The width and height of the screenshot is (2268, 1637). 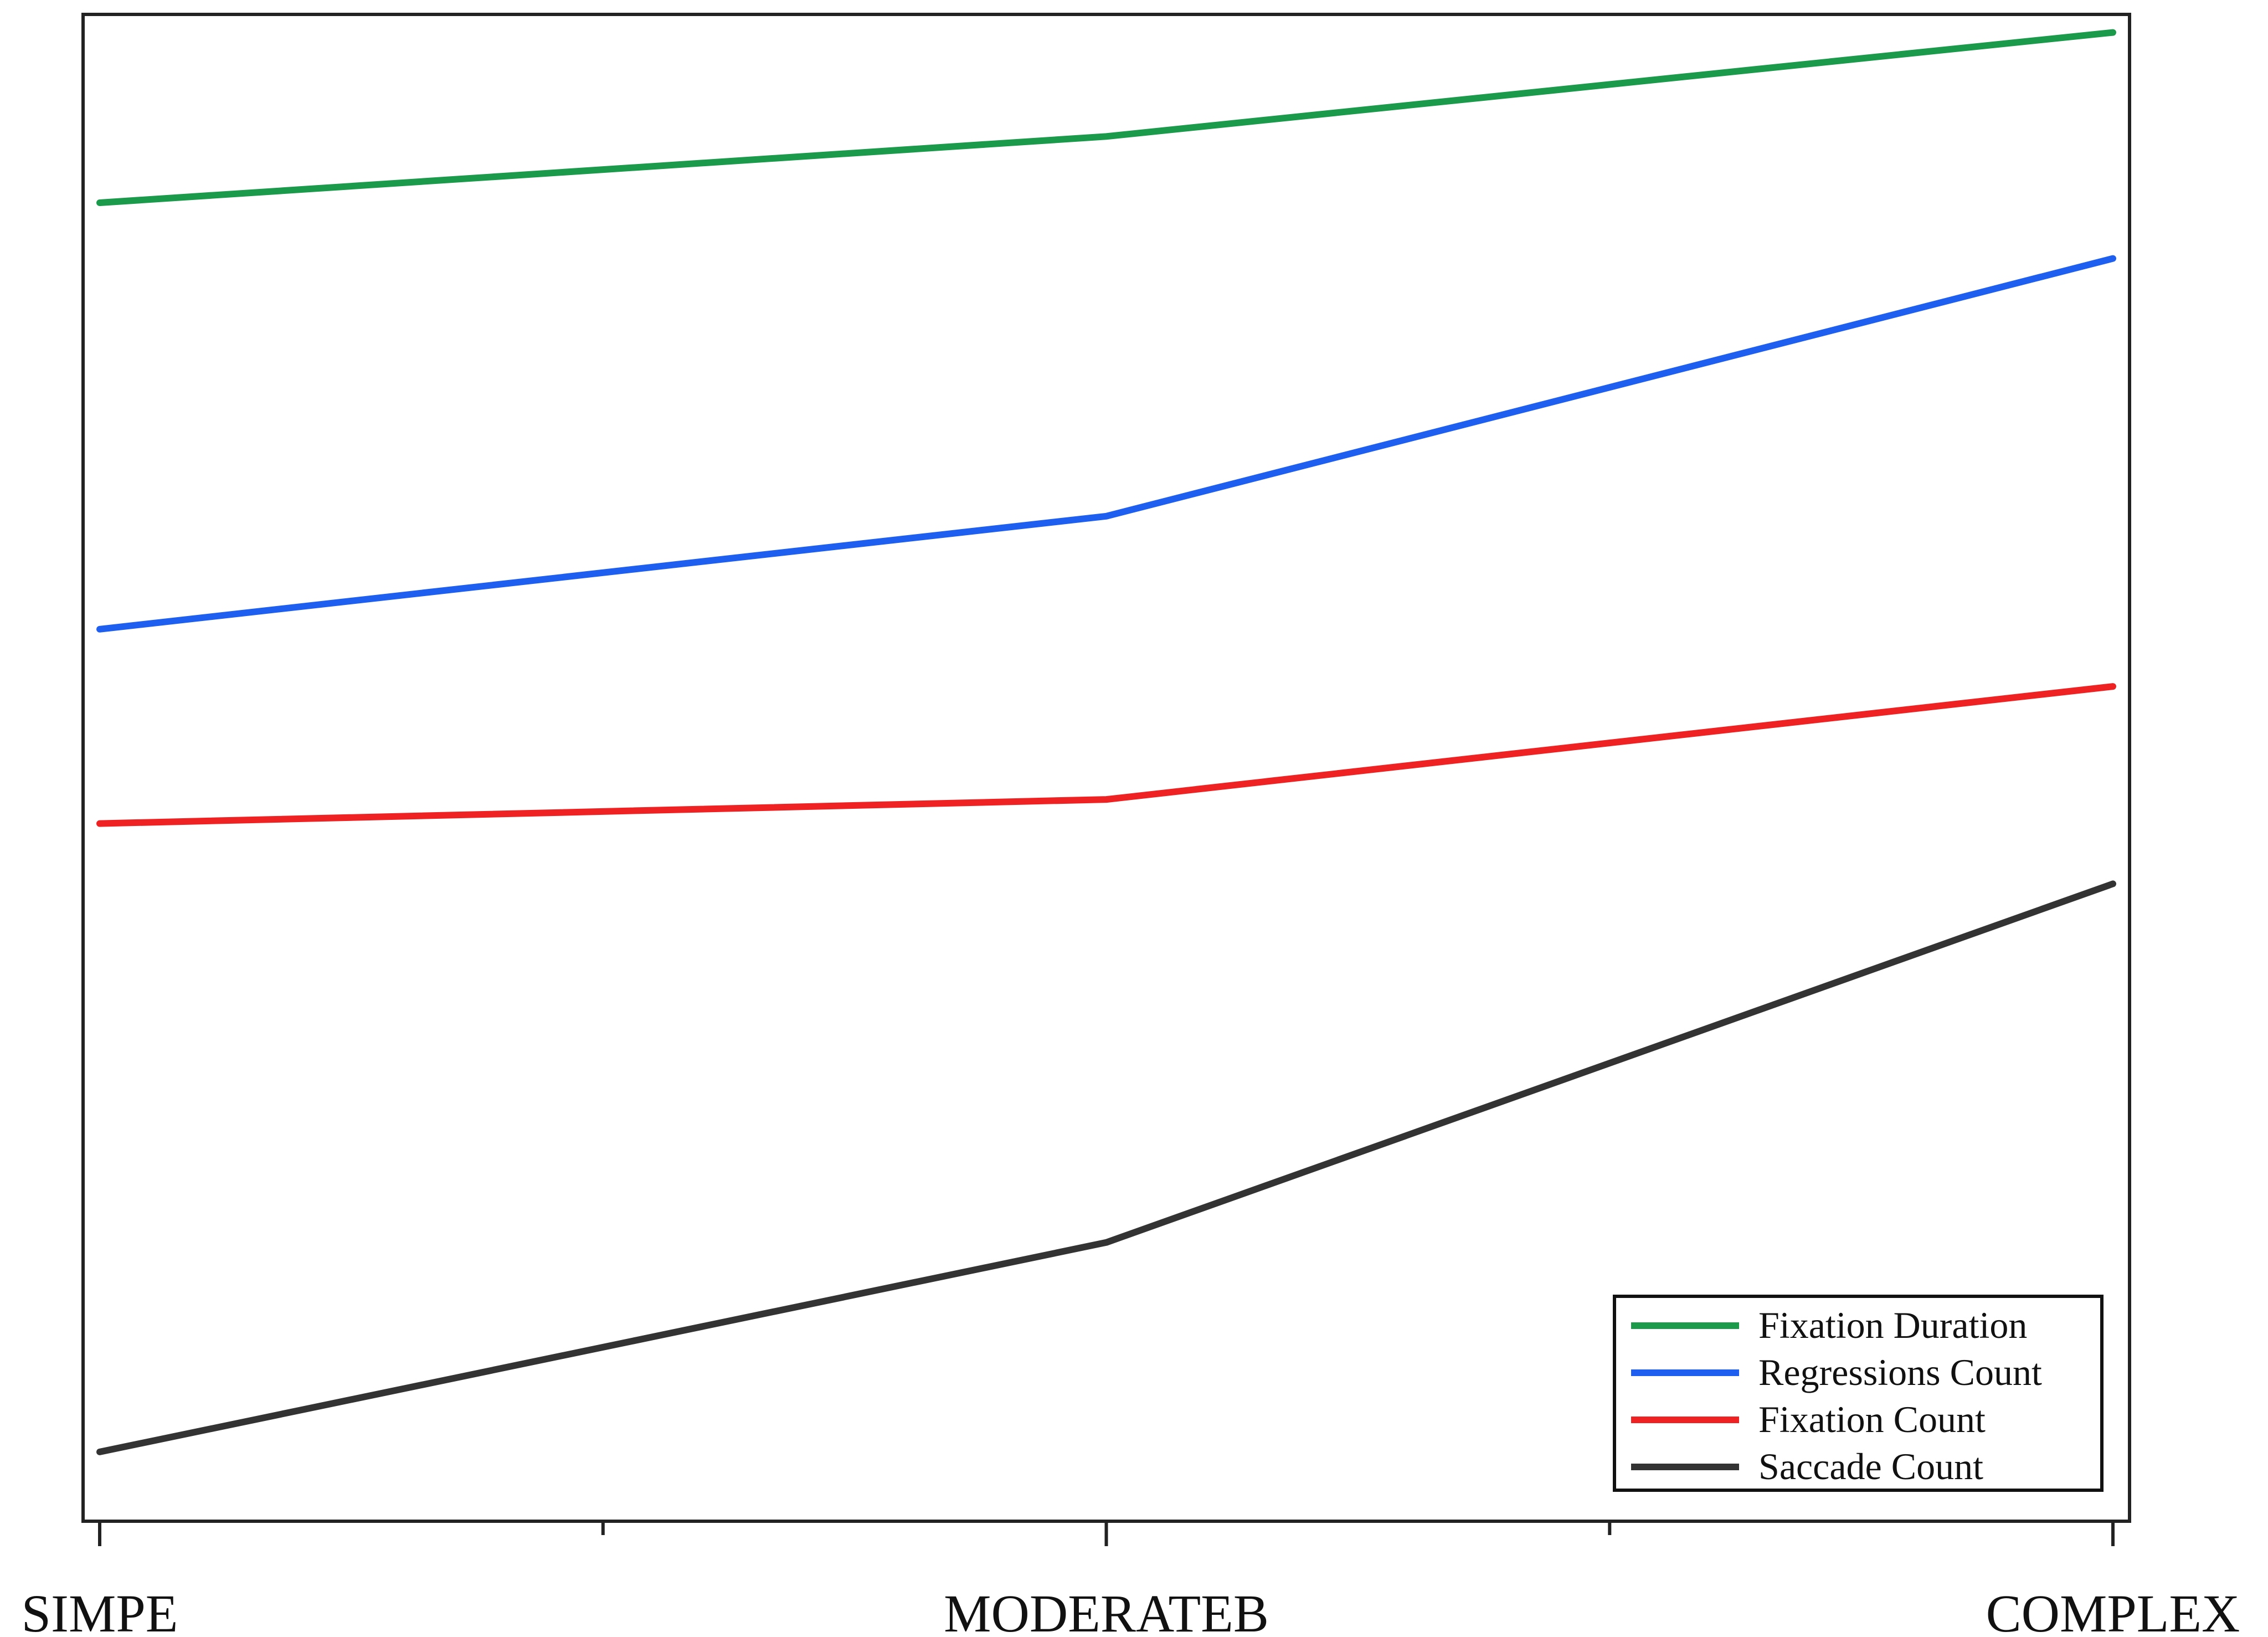 I want to click on legend-label: Saccade Count, so click(x=1870, y=1466).